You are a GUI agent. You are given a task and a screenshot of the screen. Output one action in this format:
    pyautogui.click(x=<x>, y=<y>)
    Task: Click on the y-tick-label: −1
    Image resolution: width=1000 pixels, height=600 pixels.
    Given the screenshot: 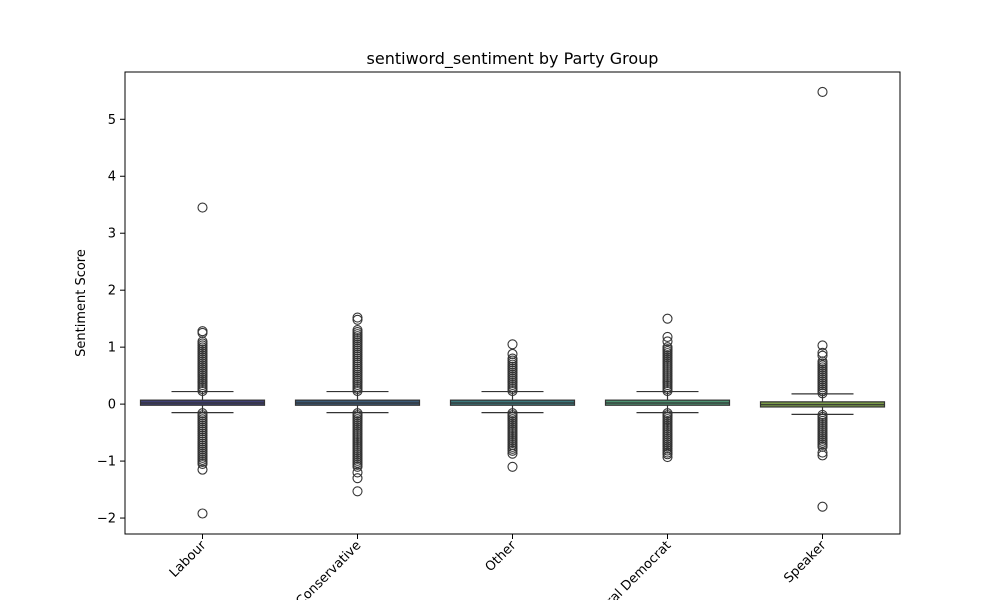 What is the action you would take?
    pyautogui.click(x=106, y=462)
    